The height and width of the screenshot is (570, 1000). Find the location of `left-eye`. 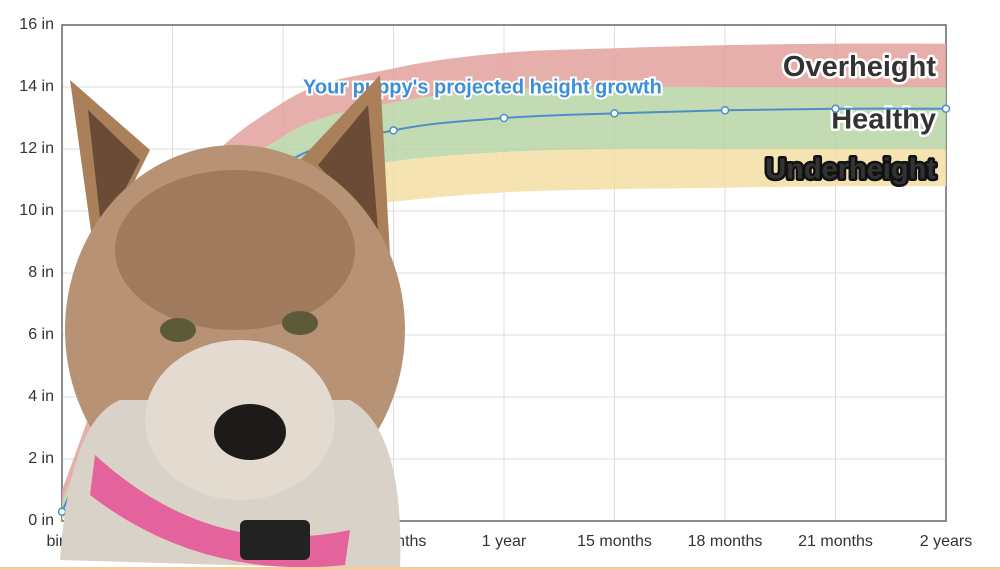

left-eye is located at coordinates (178, 330).